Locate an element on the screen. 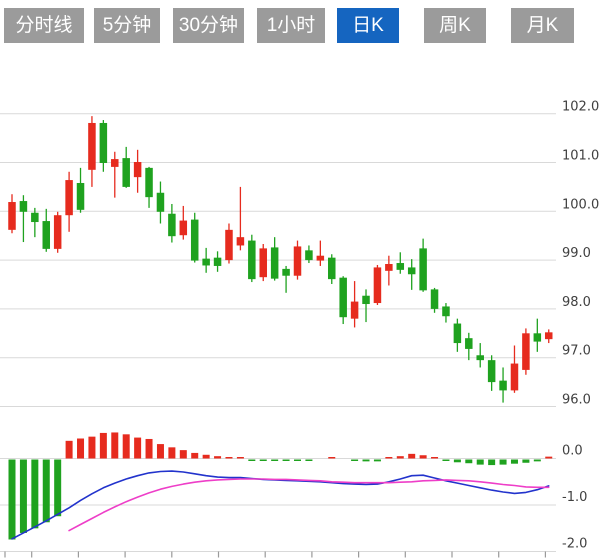 The image size is (604, 559). tab-1hour: 1小时 is located at coordinates (291, 25).